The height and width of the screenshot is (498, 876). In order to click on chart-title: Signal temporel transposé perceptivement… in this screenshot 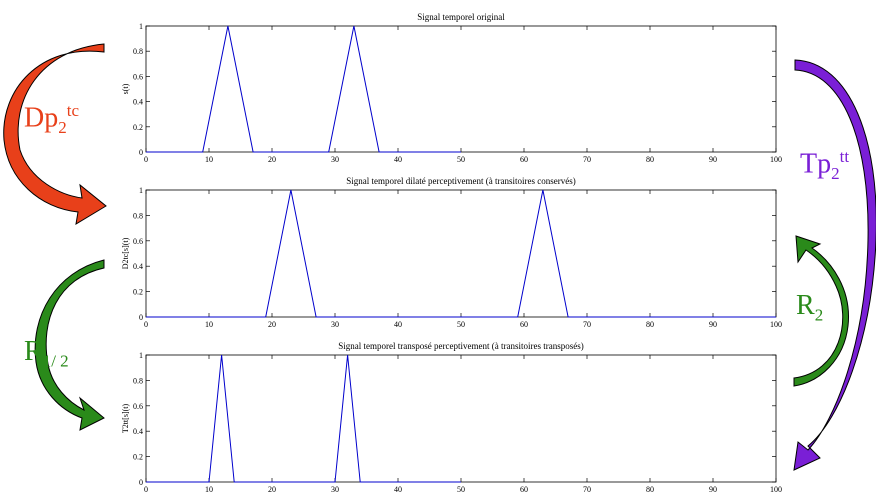, I will do `click(460, 346)`.